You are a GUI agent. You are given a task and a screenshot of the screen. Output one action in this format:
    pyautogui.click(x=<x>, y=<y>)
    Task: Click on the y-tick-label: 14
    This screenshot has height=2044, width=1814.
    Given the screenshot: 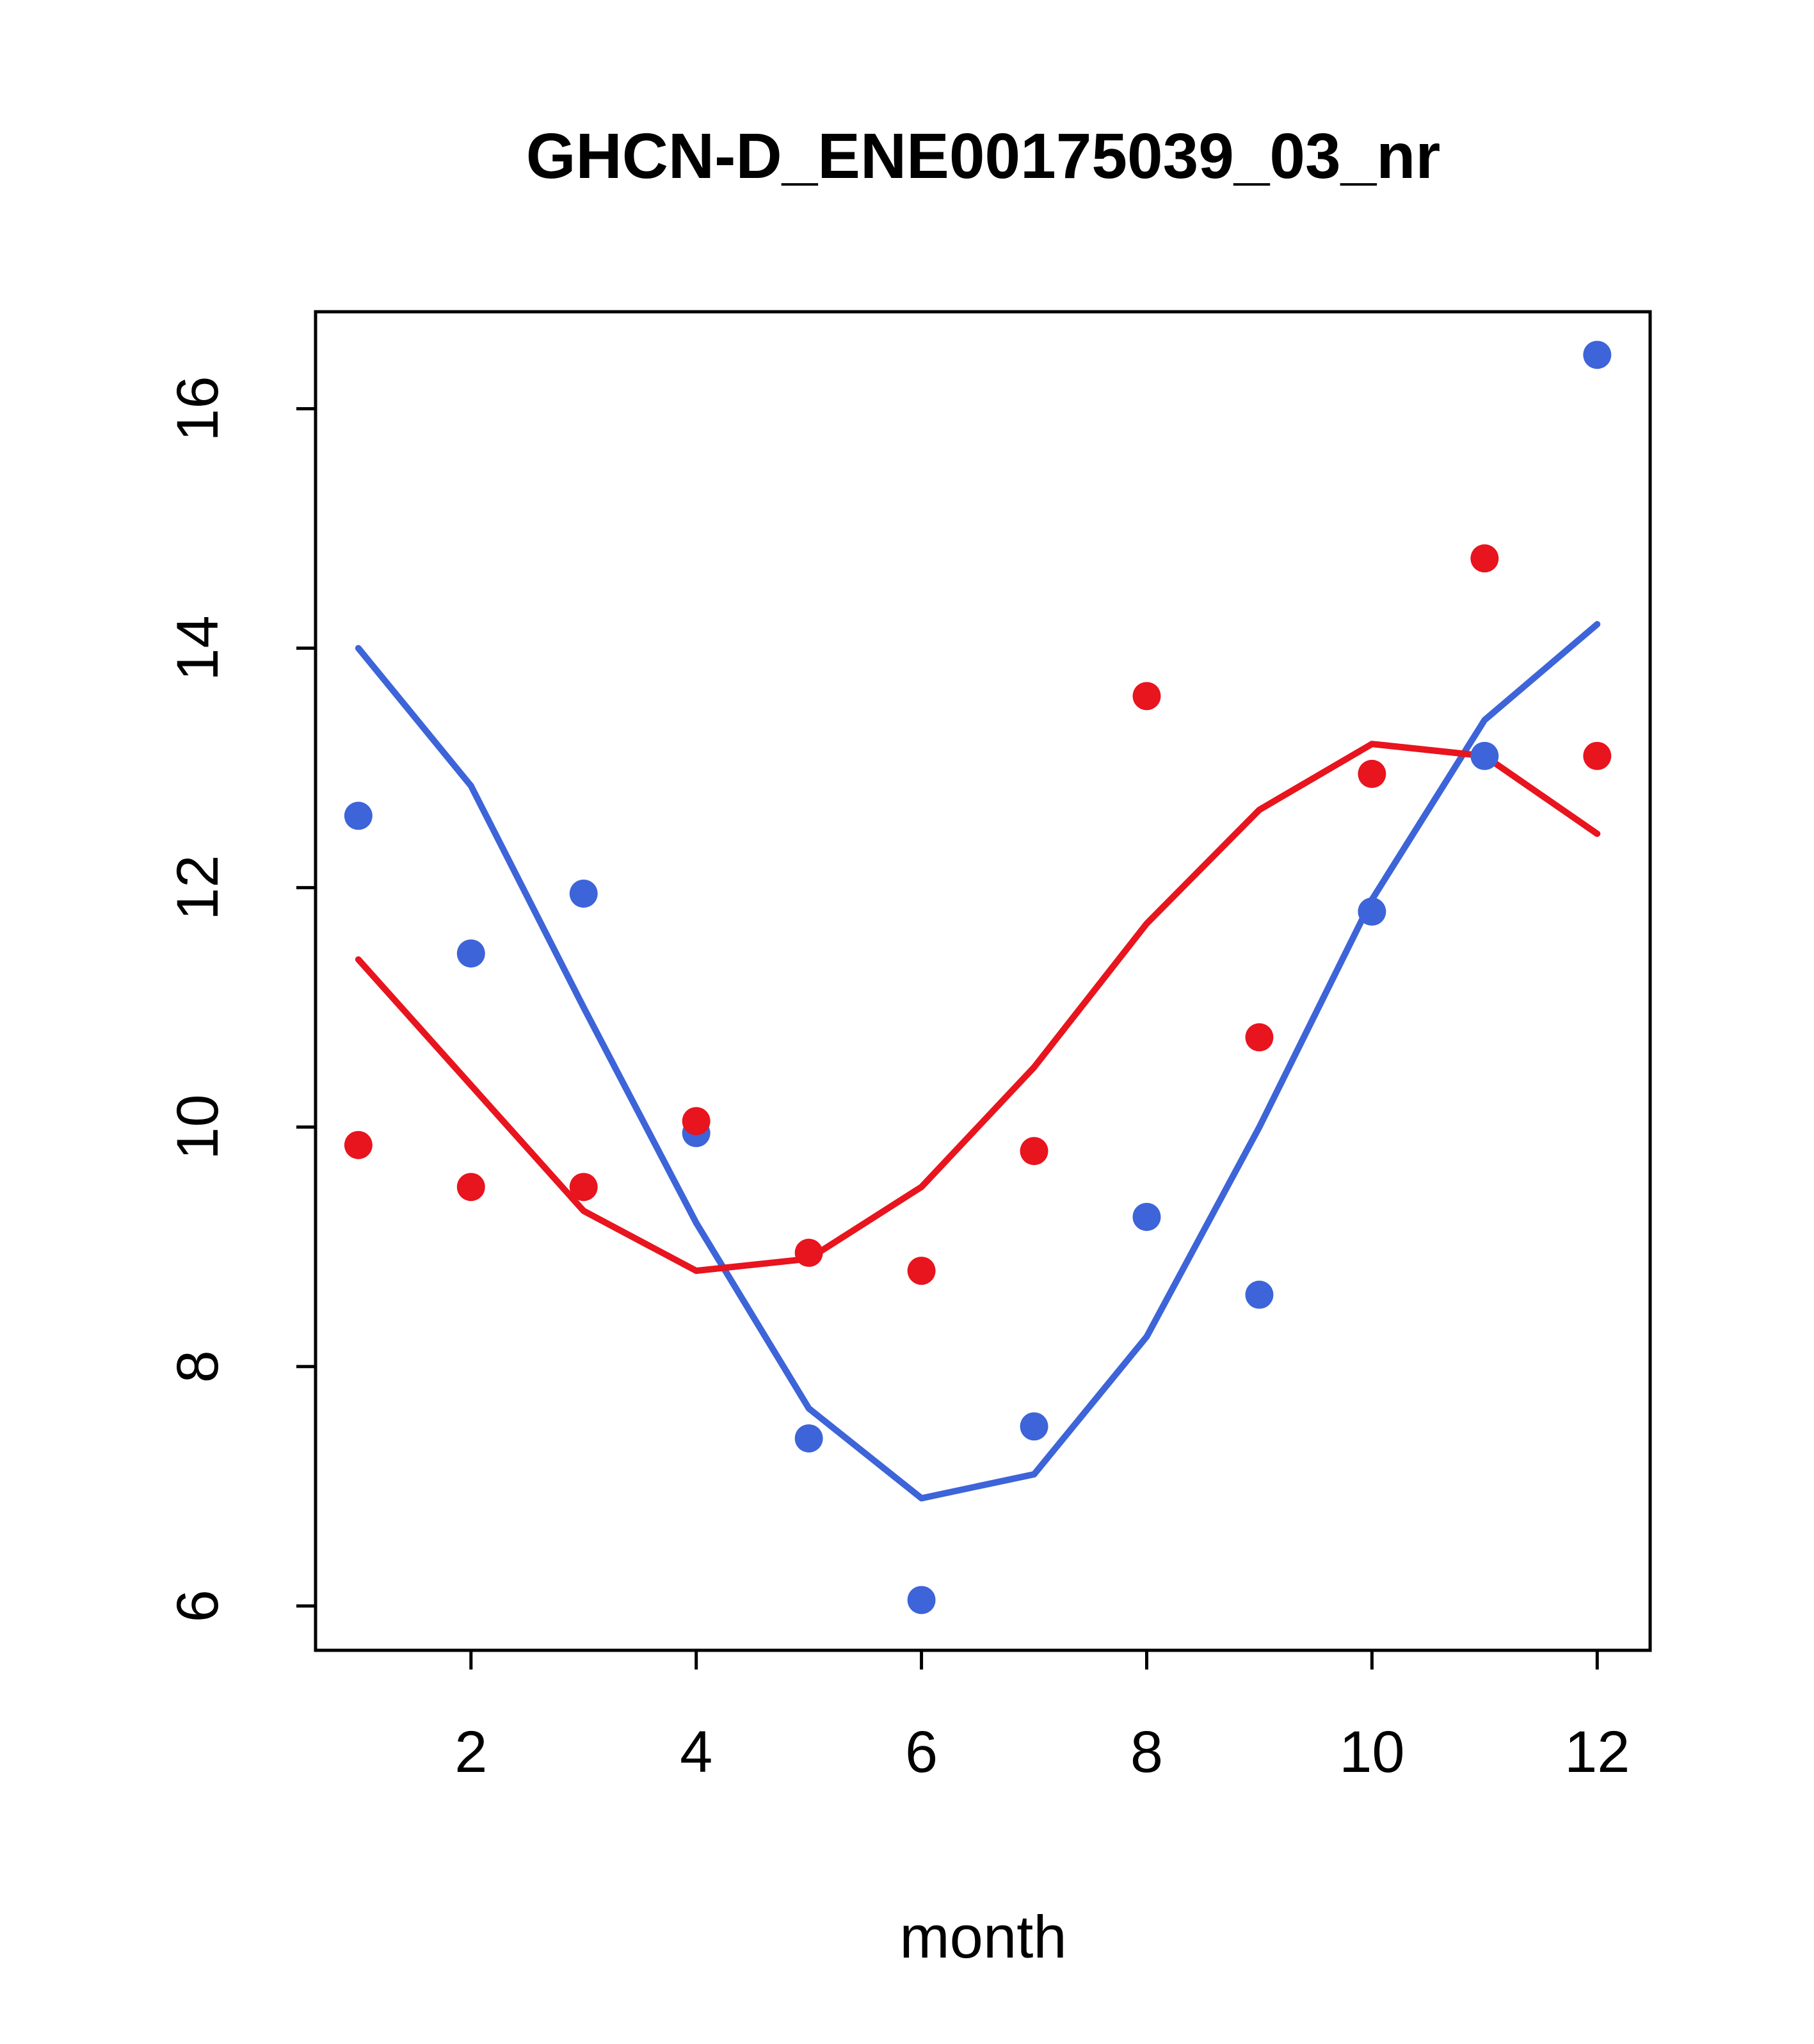 What is the action you would take?
    pyautogui.click(x=197, y=647)
    